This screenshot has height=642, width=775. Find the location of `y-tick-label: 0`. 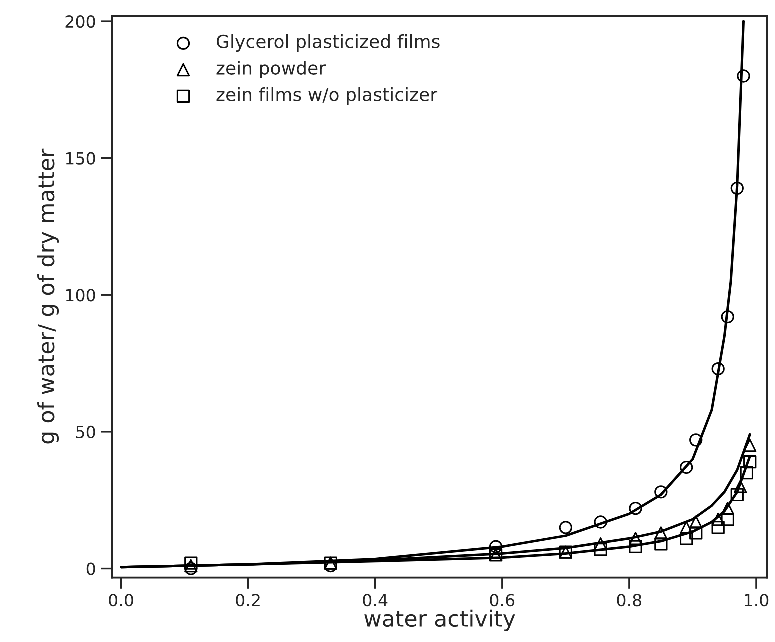

y-tick-label: 0 is located at coordinates (91, 569).